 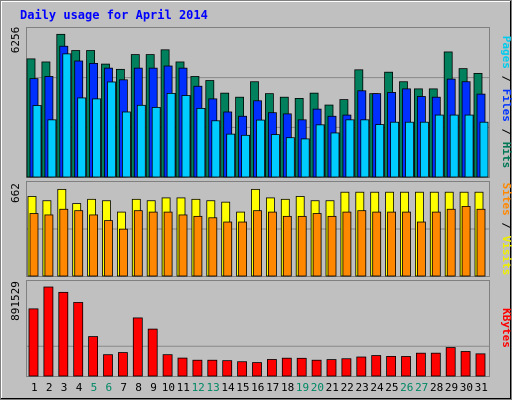 What do you see at coordinates (302, 387) in the screenshot?
I see `day-label-19: 19` at bounding box center [302, 387].